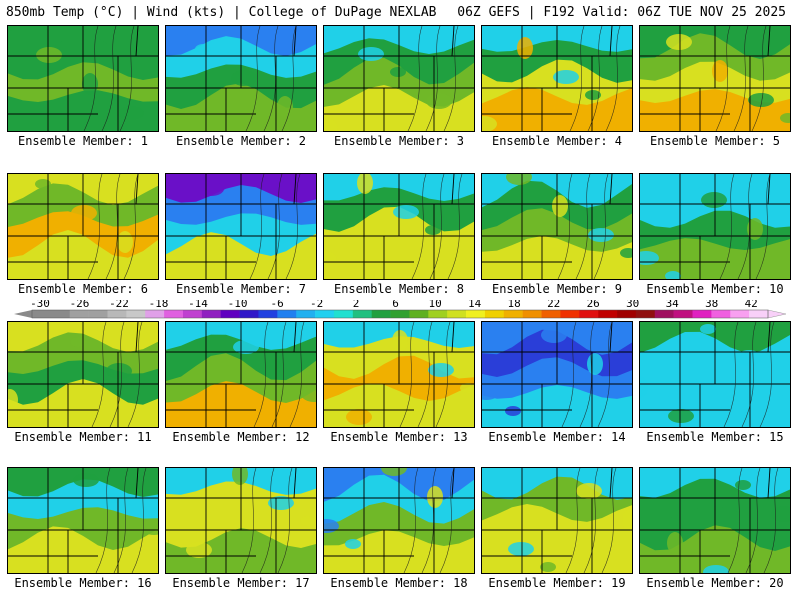 This screenshot has height=600, width=800. What do you see at coordinates (83, 437) in the screenshot?
I see `member-label: Ensemble Member: 11` at bounding box center [83, 437].